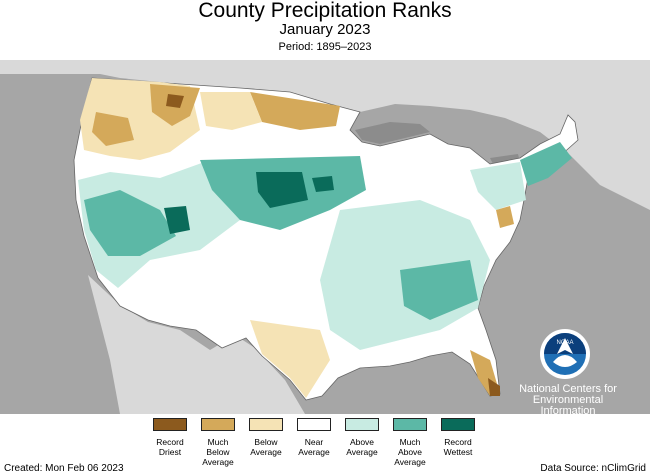 This screenshot has width=650, height=475. I want to click on legend-label: Much Above Average, so click(410, 452).